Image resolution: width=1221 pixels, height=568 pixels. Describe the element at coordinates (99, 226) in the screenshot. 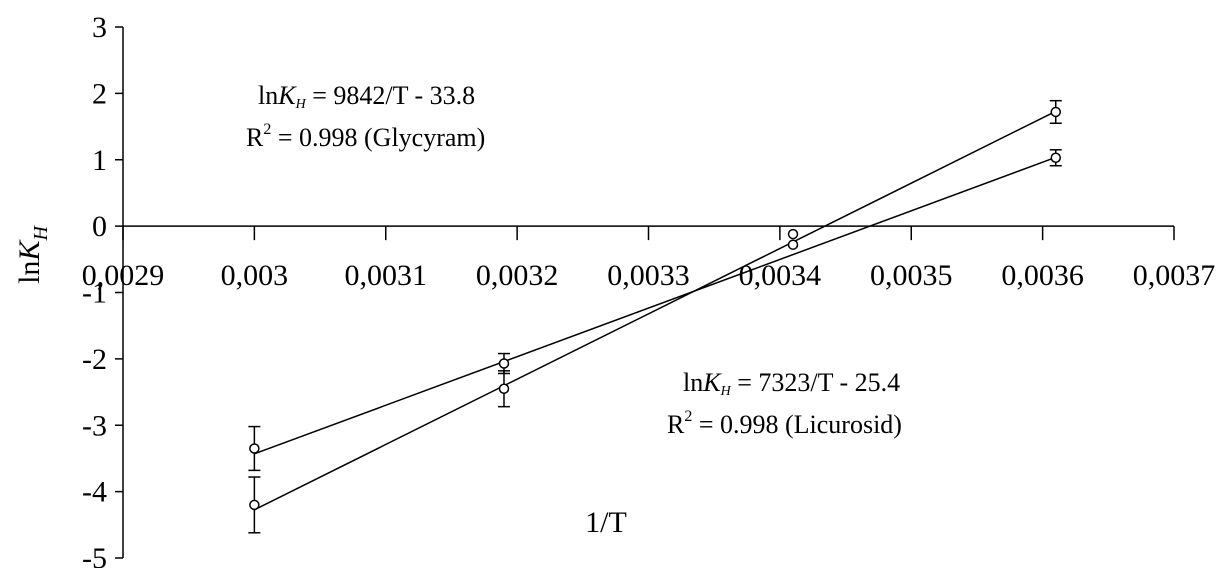

I see `y-tick-label: 0` at that location.